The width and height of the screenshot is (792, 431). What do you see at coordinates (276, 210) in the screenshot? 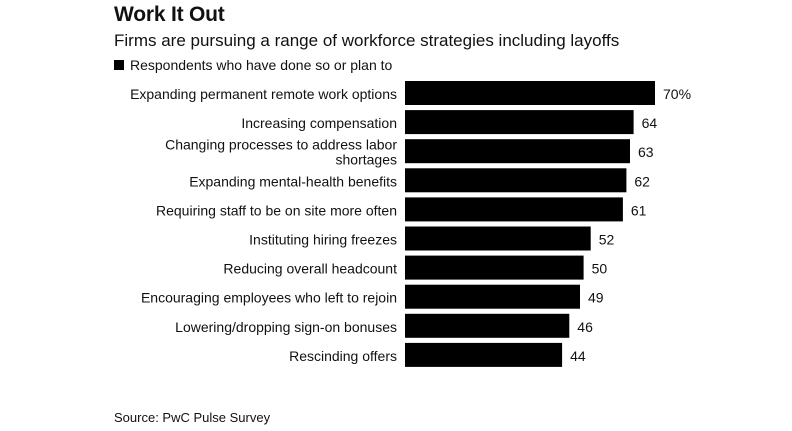
I see `category-label: Requiring staff to be on site more often` at bounding box center [276, 210].